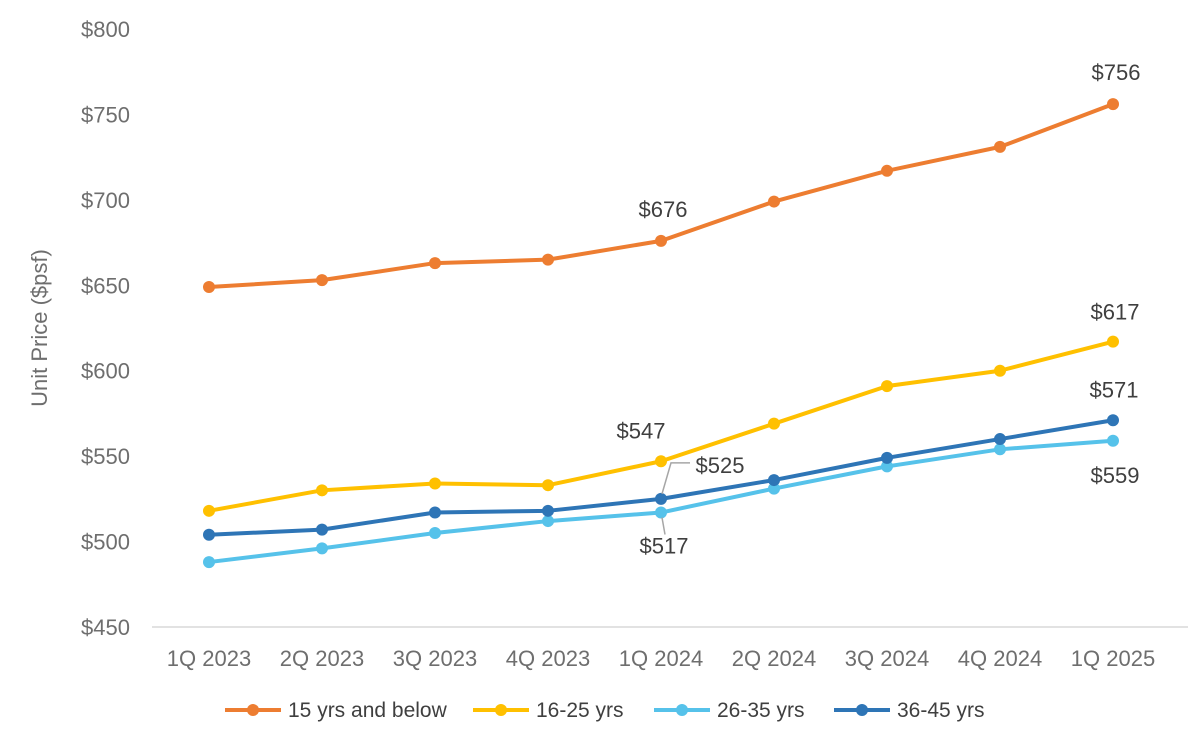  I want to click on data-label: $525, so click(720, 465).